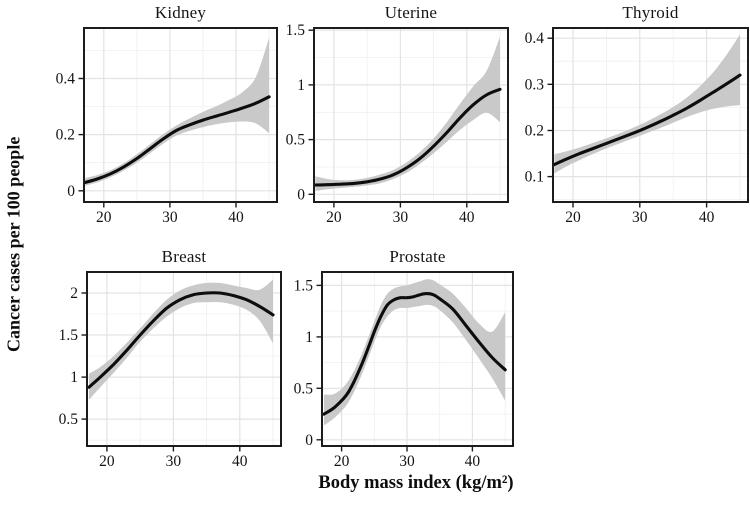 The image size is (750, 506). I want to click on kidney-panel-title: Kidney, so click(180, 12).